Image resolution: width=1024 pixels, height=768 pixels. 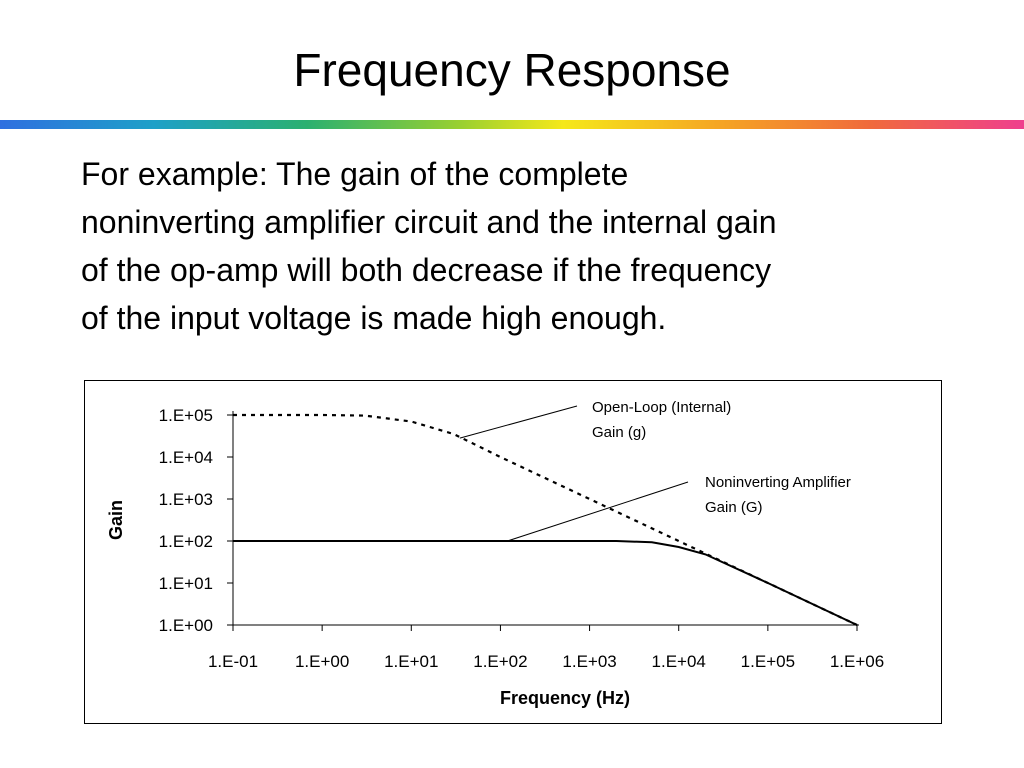 I want to click on body-line: For example: The gain of the complete, so click(x=355, y=174).